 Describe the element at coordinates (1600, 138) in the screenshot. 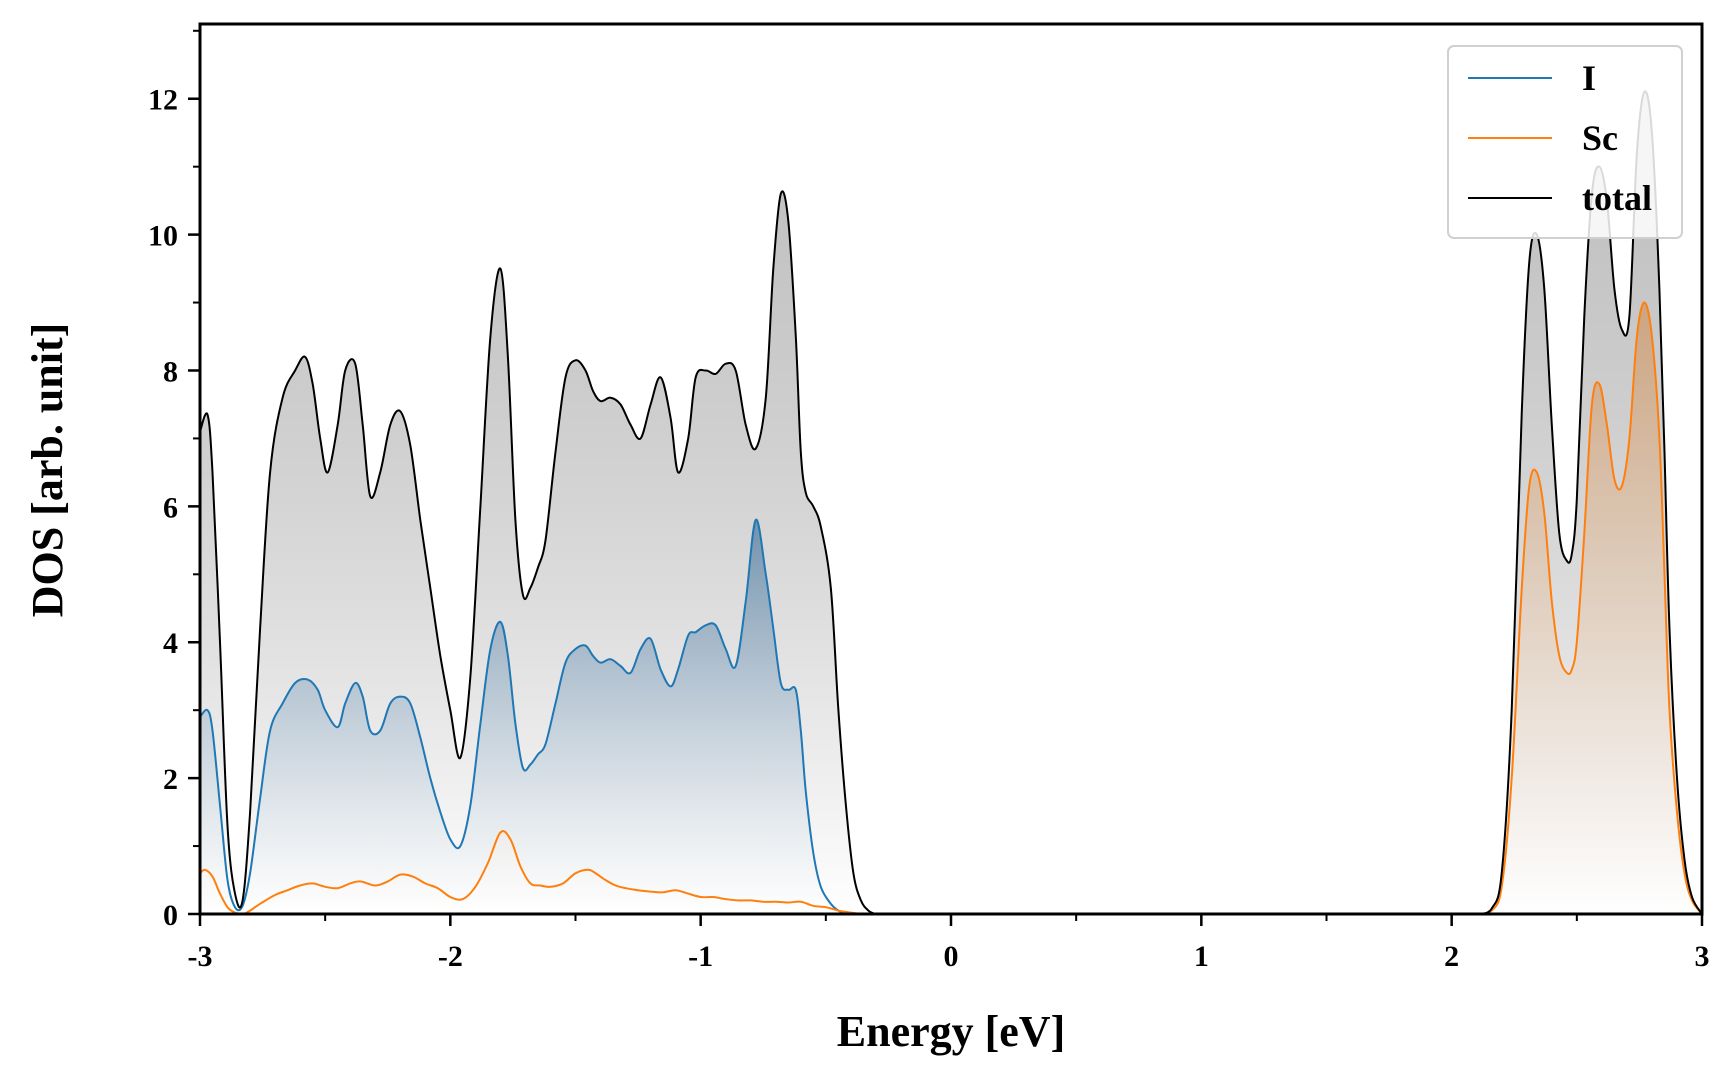

I see `legend-label-Sc: Sc` at that location.